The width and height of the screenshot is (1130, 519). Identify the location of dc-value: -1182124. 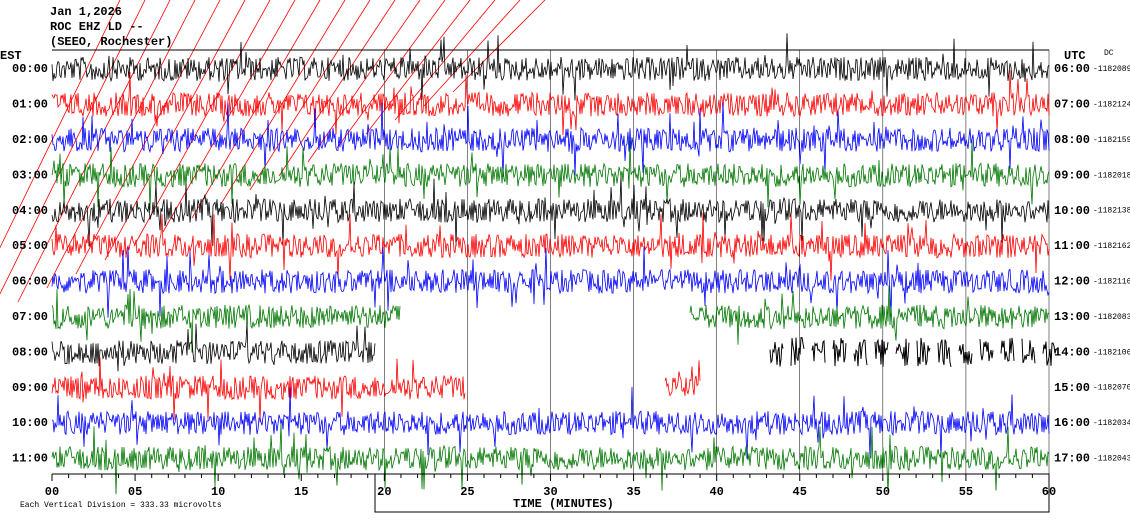
(1111, 105).